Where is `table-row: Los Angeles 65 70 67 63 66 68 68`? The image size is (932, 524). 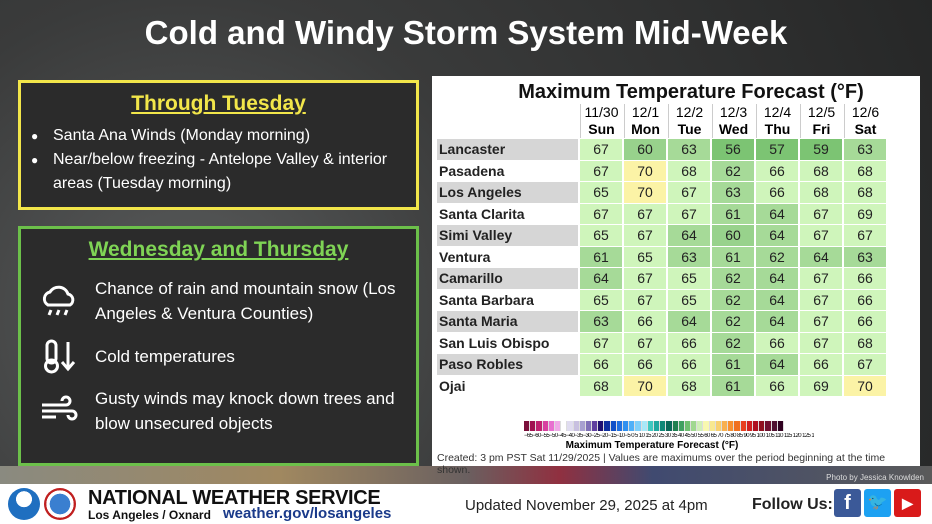 table-row: Los Angeles 65 70 67 63 66 68 68 is located at coordinates (661, 192).